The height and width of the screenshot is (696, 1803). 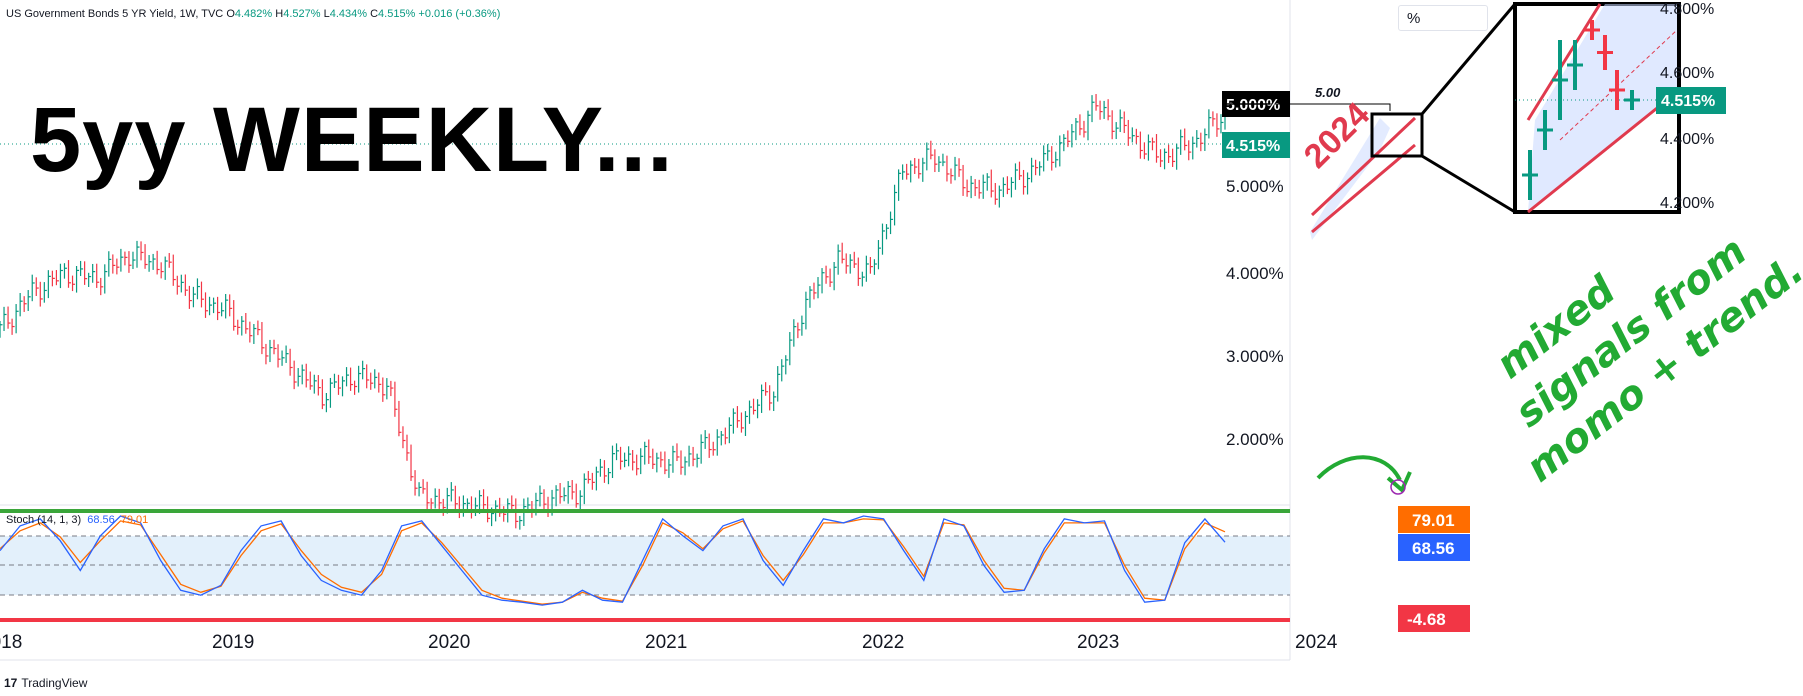 What do you see at coordinates (449, 642) in the screenshot?
I see `x-tick: 2020` at bounding box center [449, 642].